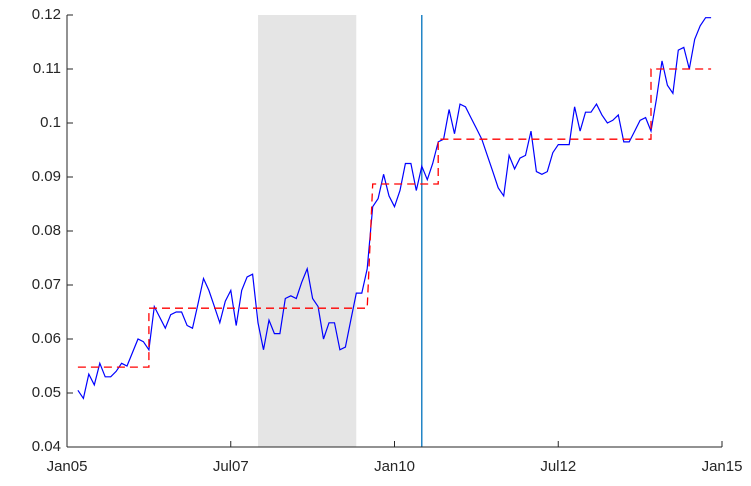 The height and width of the screenshot is (486, 751). I want to click on y-tick-label: 0.06, so click(46, 338).